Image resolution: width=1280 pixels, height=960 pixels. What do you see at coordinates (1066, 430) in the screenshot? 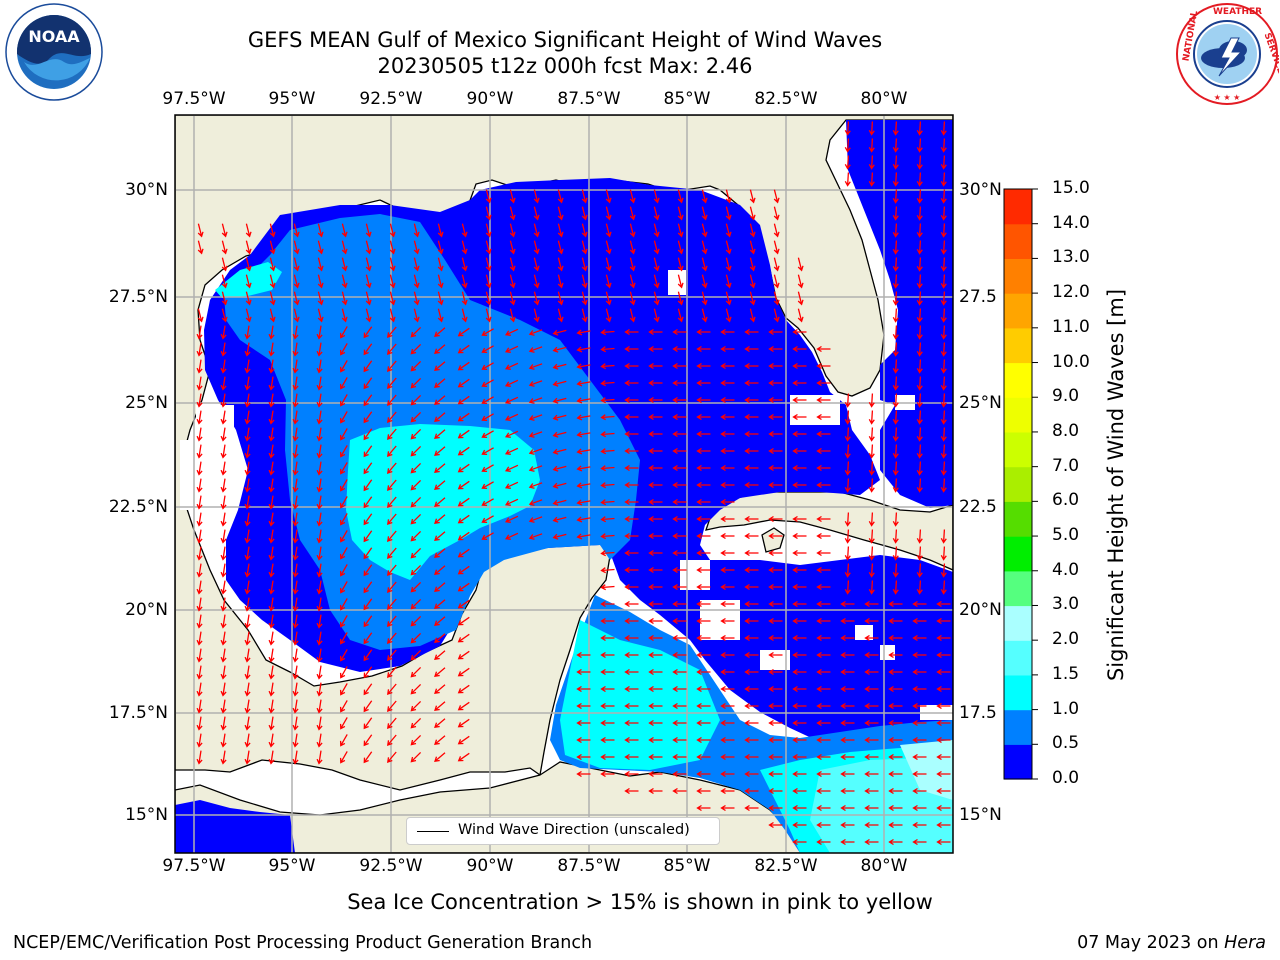
I see `colorbar-tick-label: 8.0` at bounding box center [1066, 430].